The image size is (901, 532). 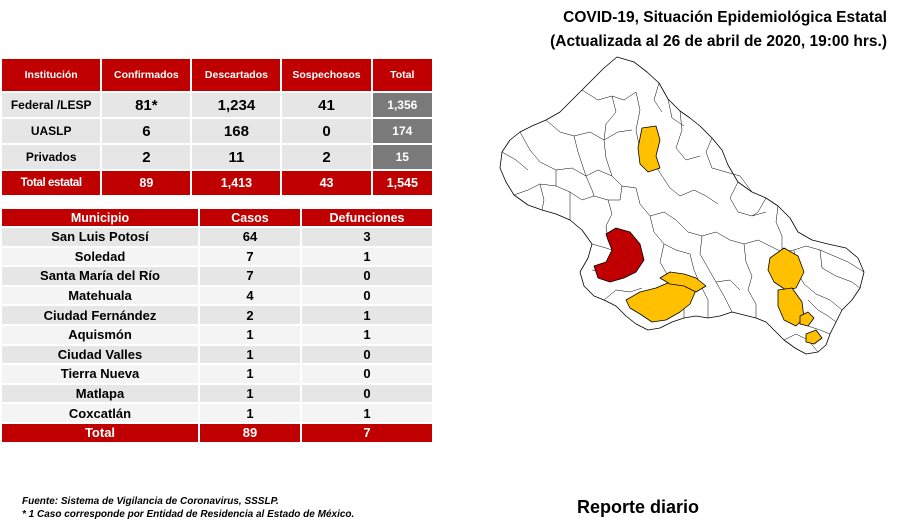 I want to click on municipality-name: Coxcatlán, so click(x=100, y=413).